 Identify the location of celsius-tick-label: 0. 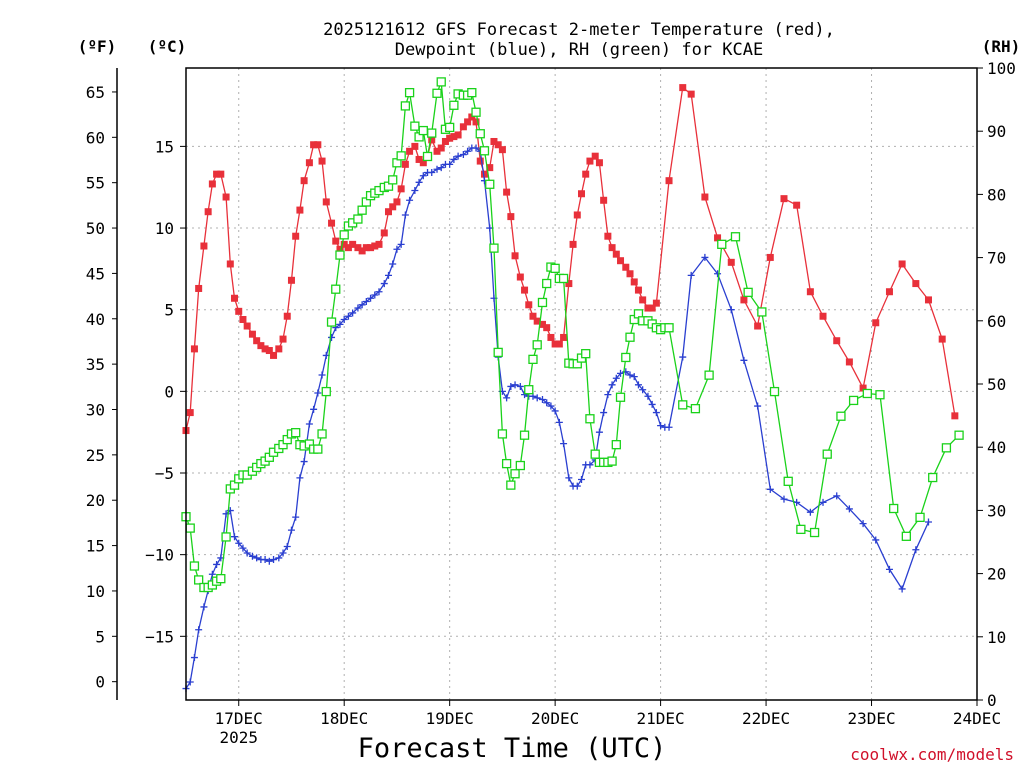
(169, 391).